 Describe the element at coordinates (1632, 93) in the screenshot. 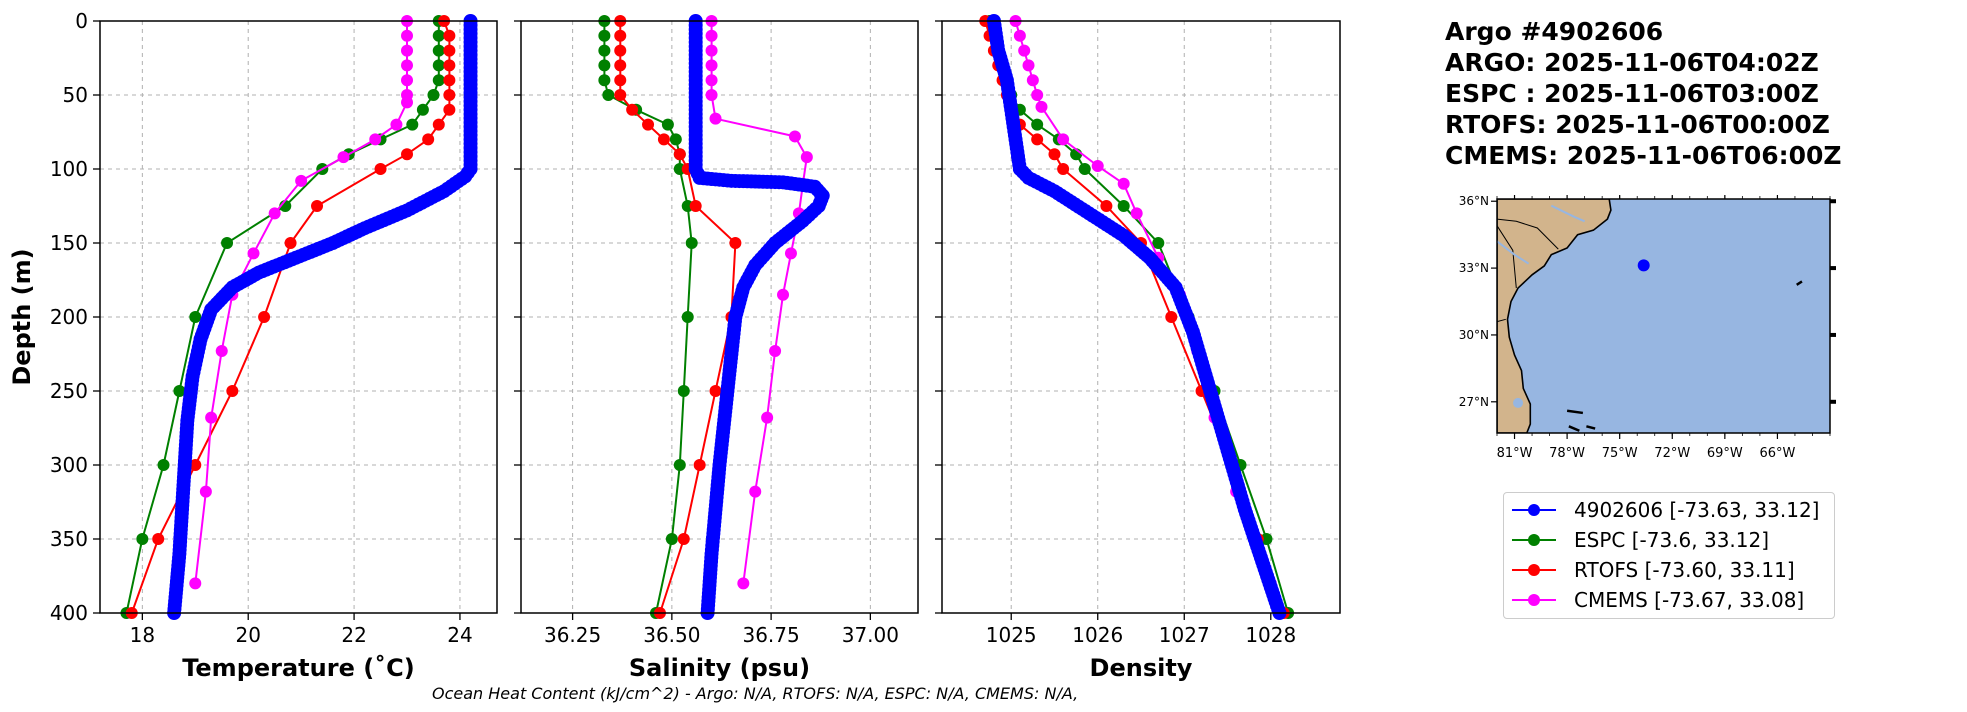

I see `title-line-espc: ESPC : 2025-11-06T03:00Z` at that location.